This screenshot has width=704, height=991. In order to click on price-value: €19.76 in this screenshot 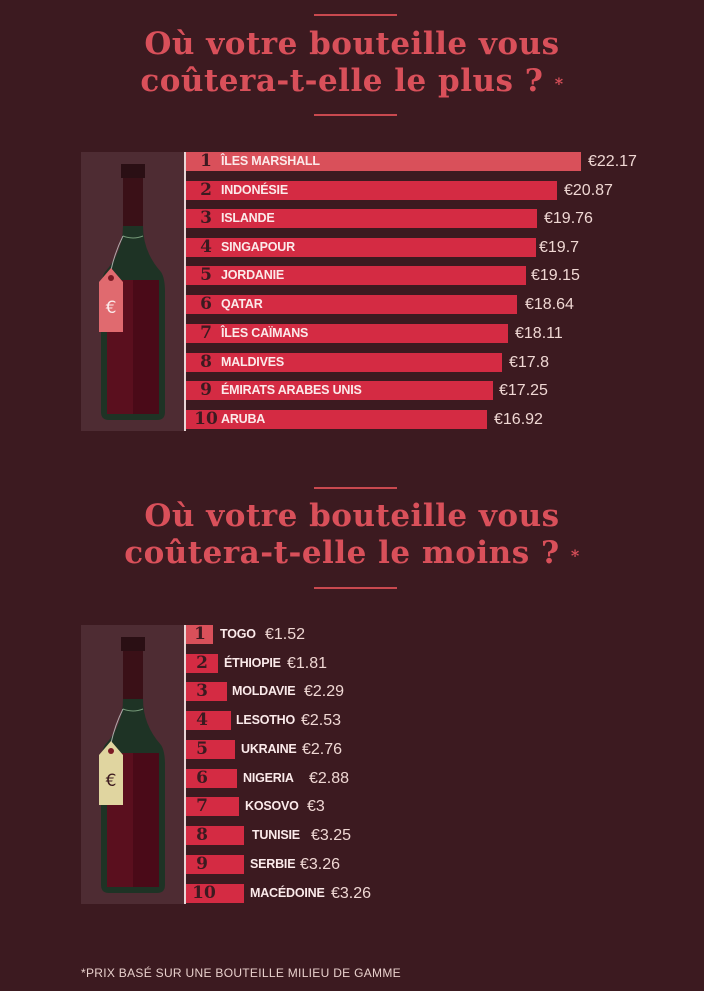, I will do `click(568, 218)`.